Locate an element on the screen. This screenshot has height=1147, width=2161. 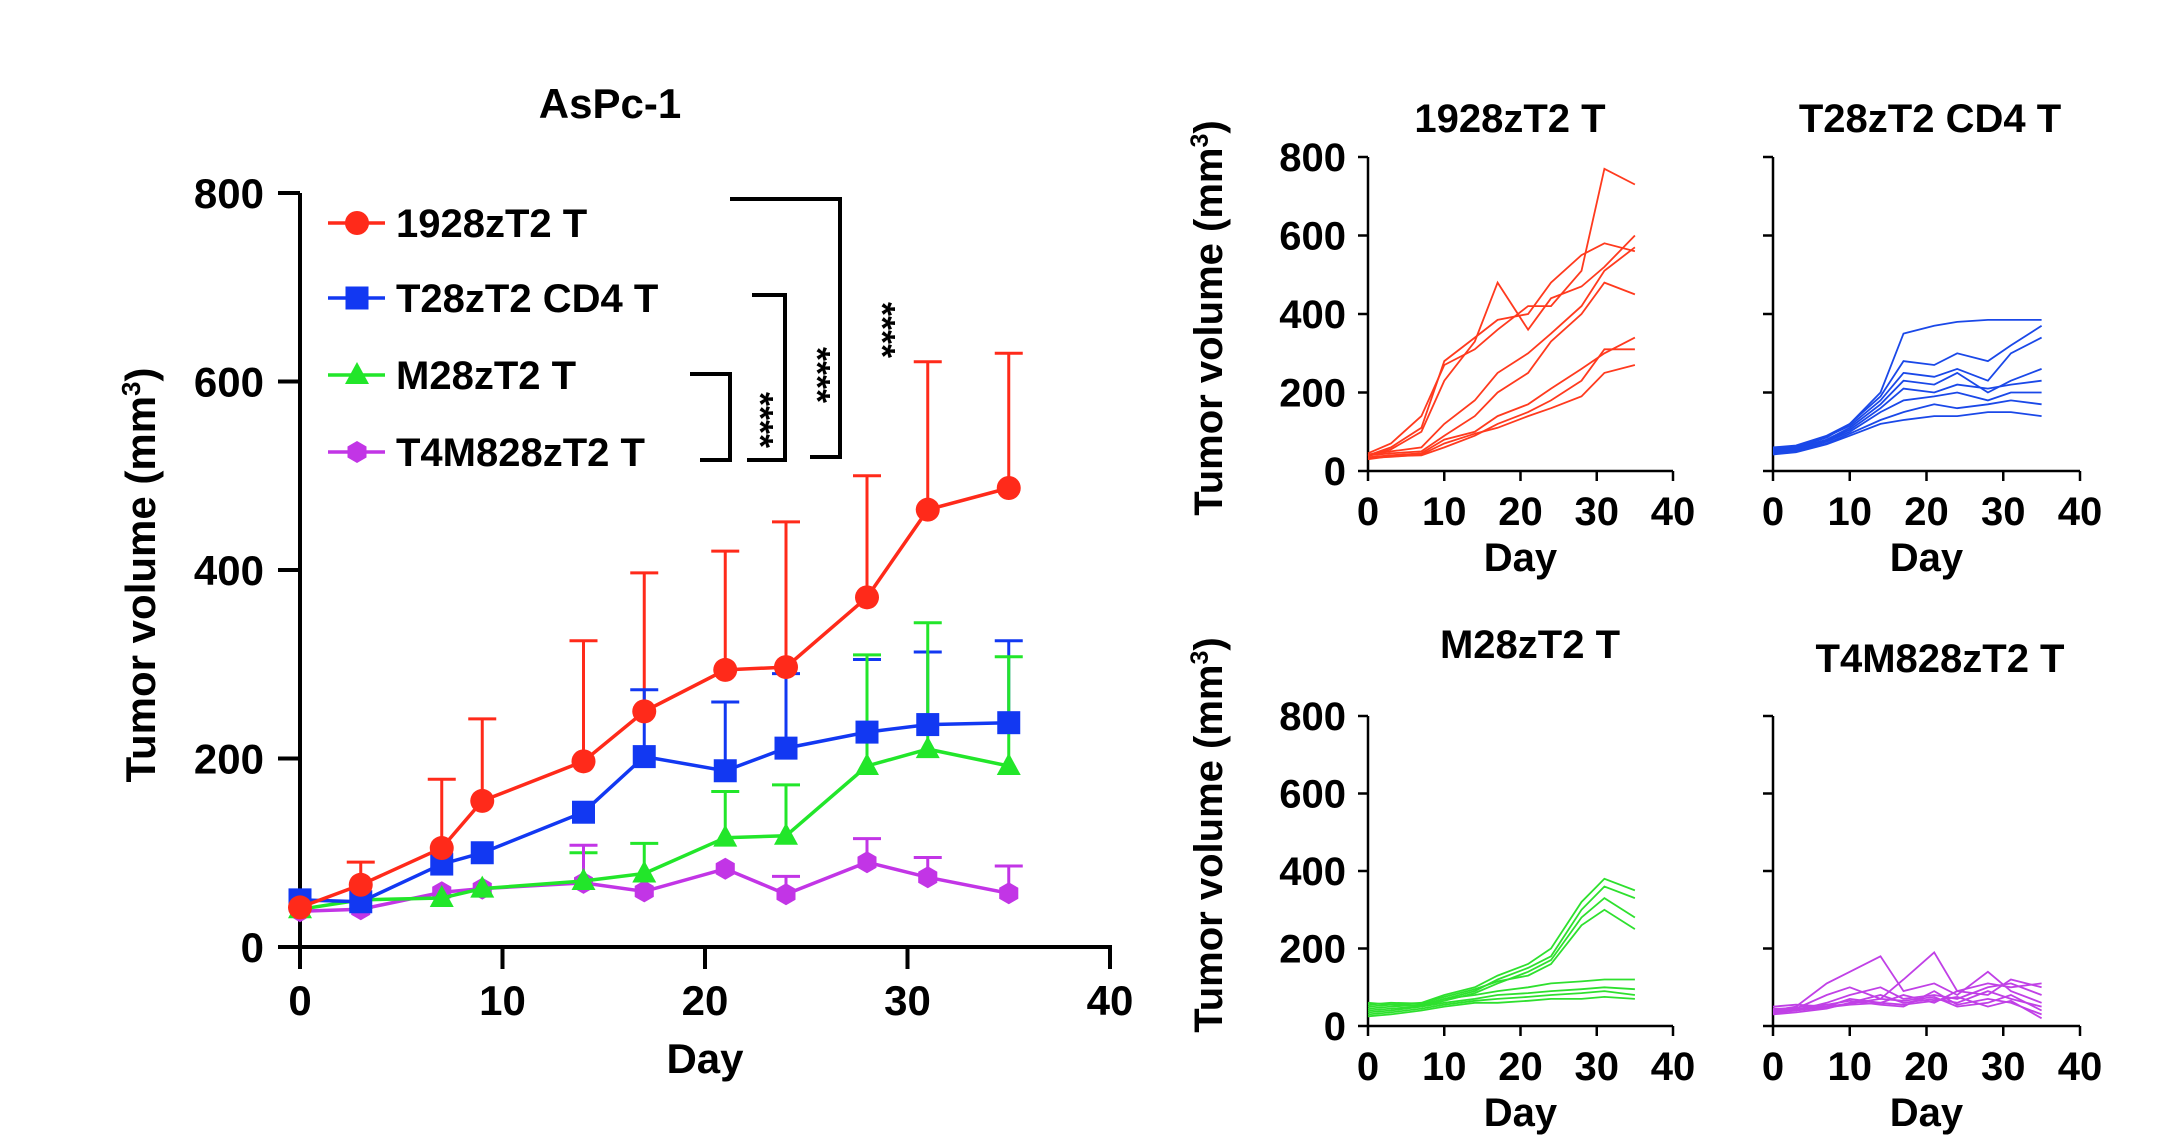
series-line is located at coordinates (654, 829).